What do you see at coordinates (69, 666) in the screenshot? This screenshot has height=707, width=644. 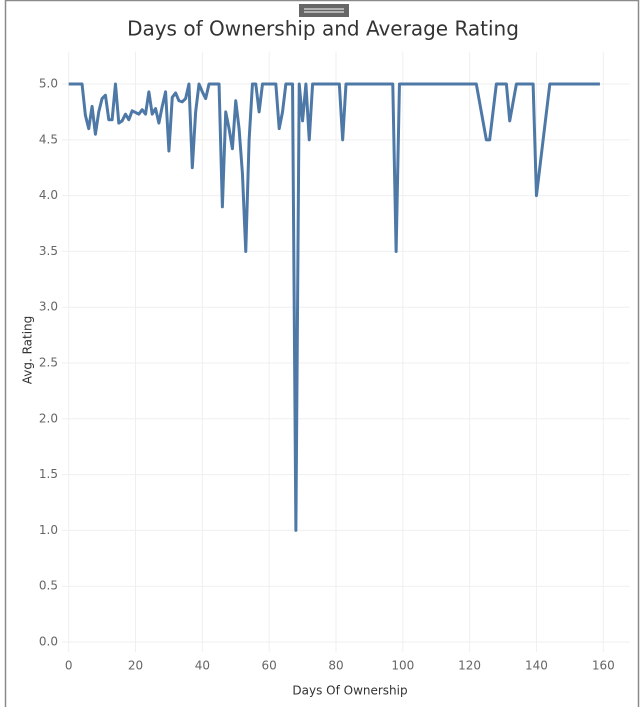 I see `x-tick-label: 0` at bounding box center [69, 666].